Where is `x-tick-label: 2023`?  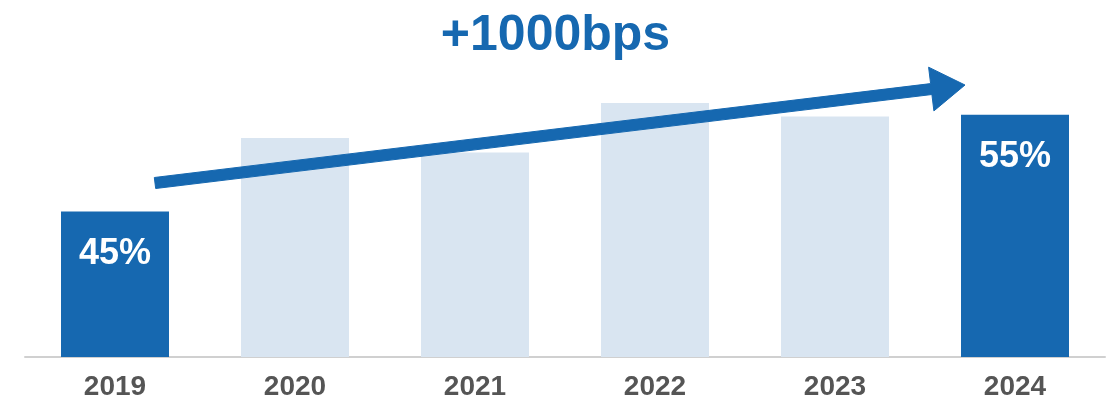 x-tick-label: 2023 is located at coordinates (835, 385).